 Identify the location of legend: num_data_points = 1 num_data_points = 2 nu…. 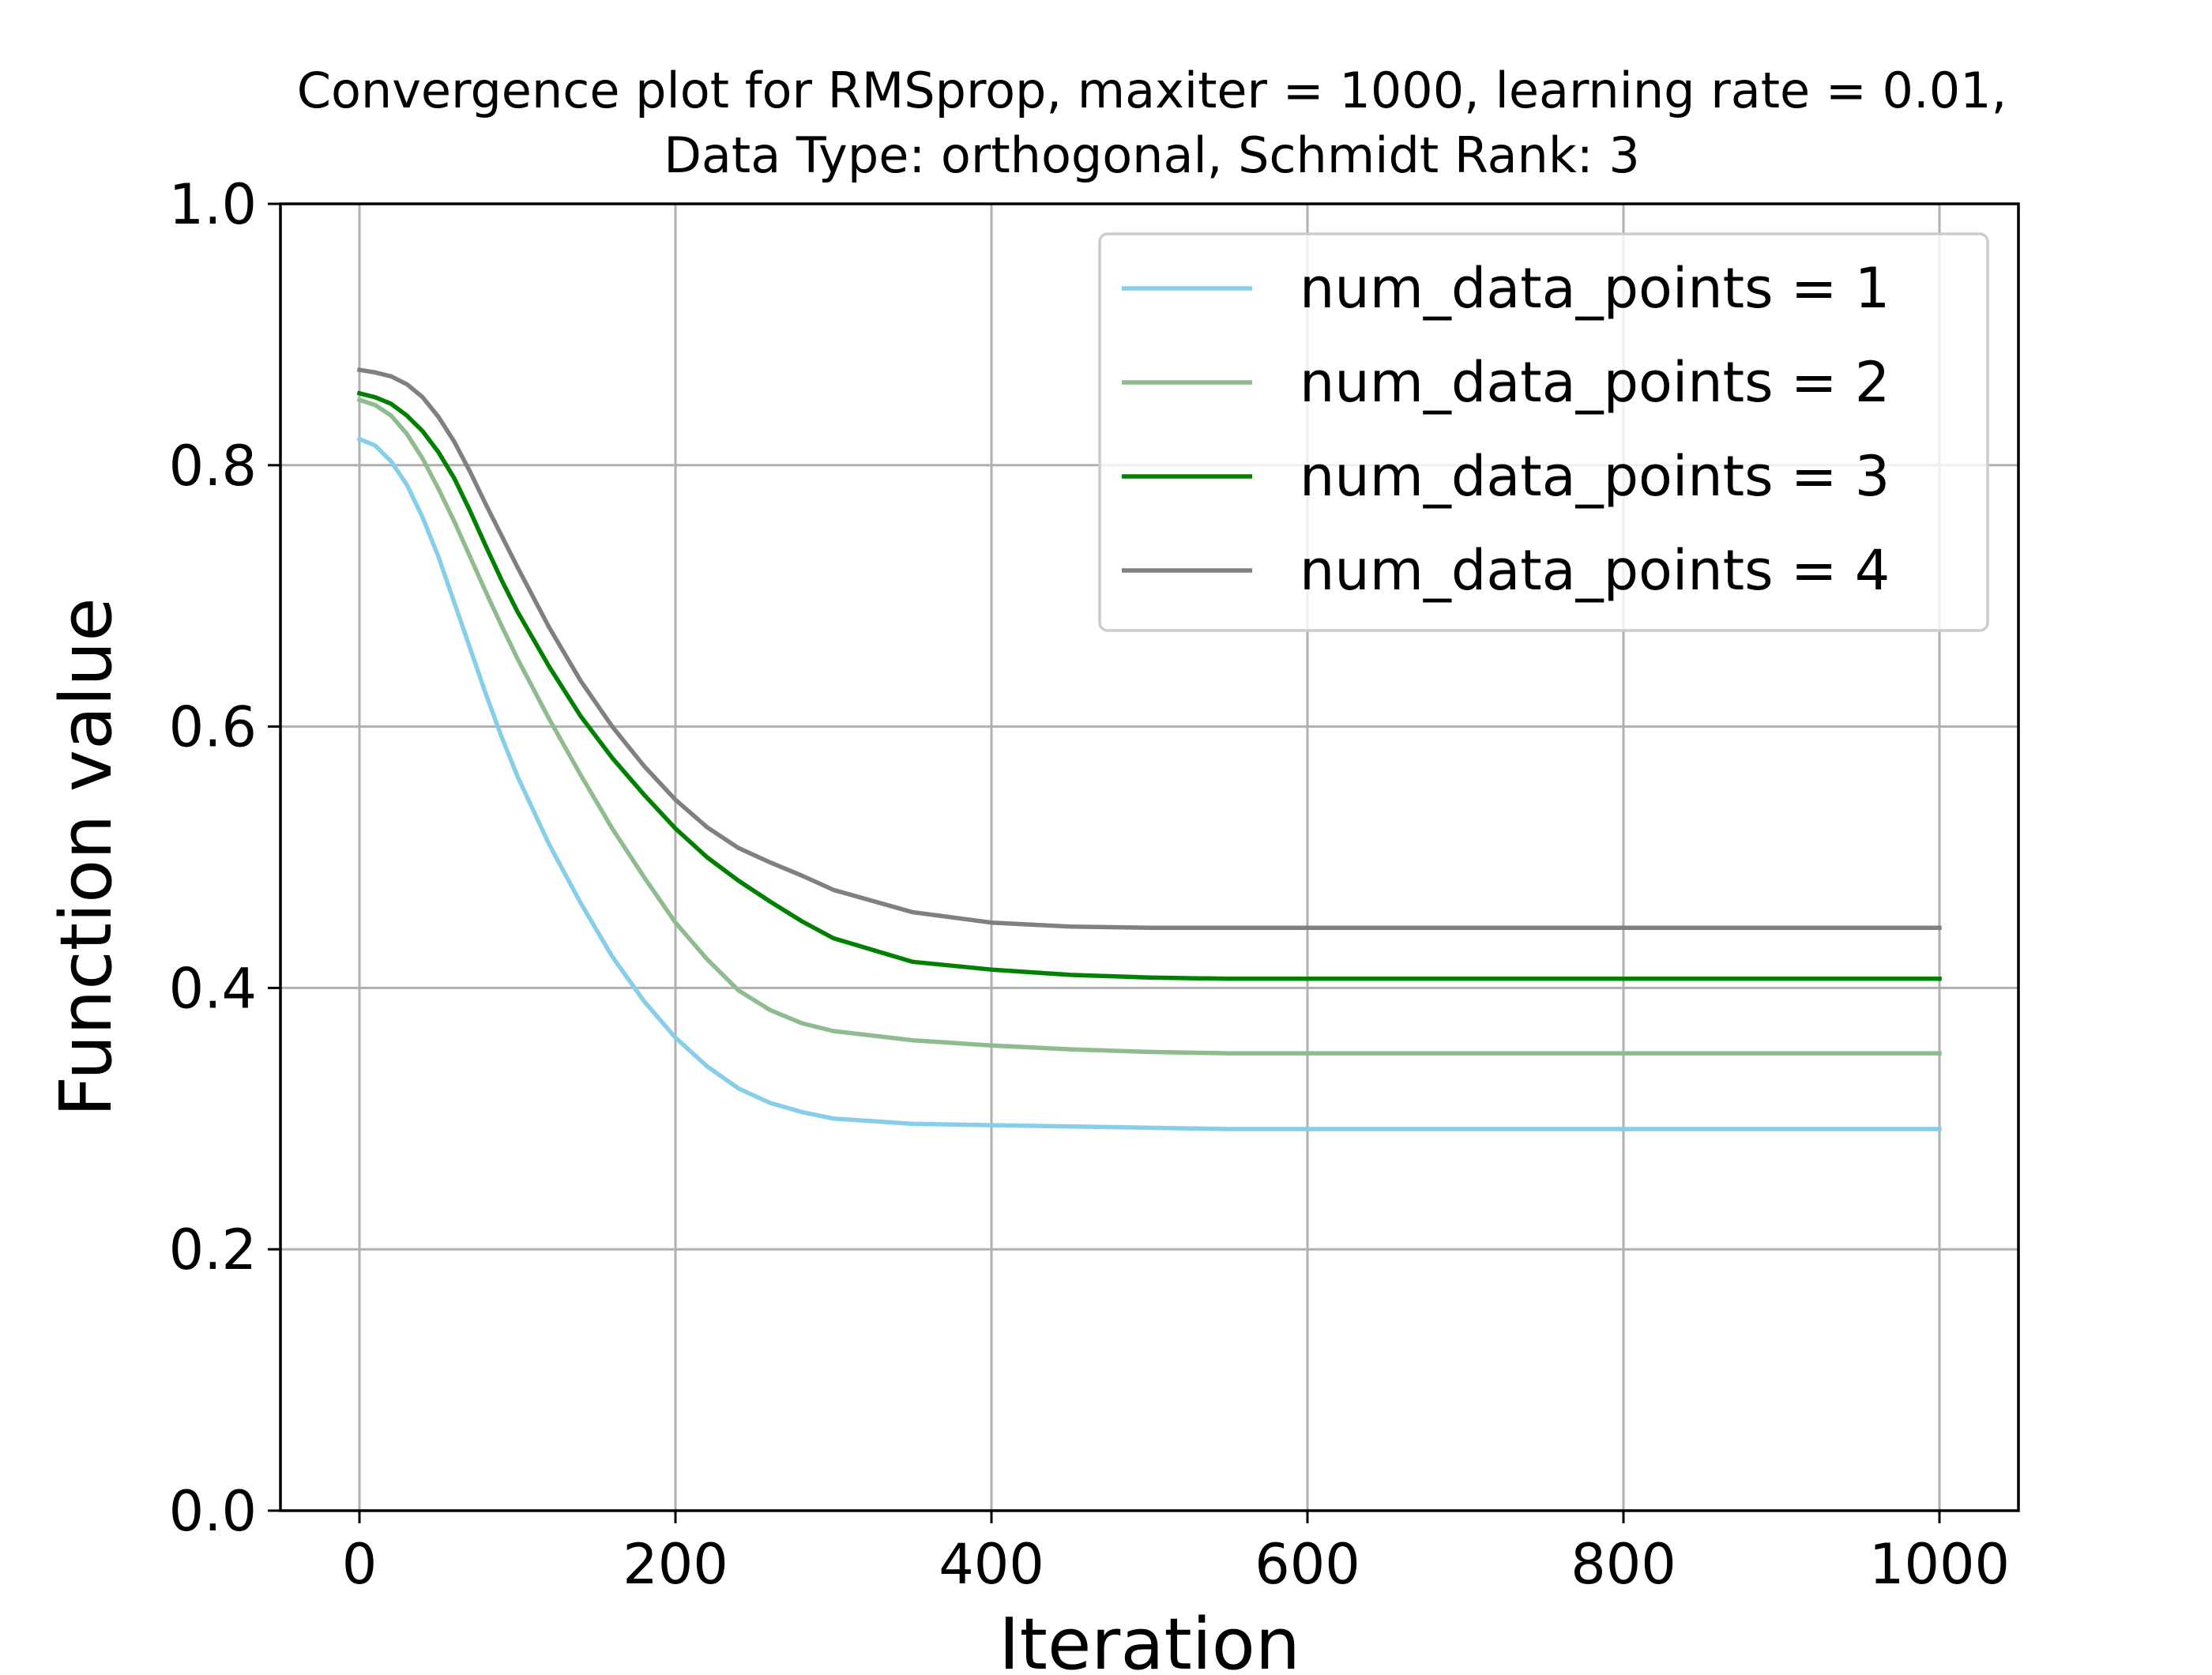
(1544, 432).